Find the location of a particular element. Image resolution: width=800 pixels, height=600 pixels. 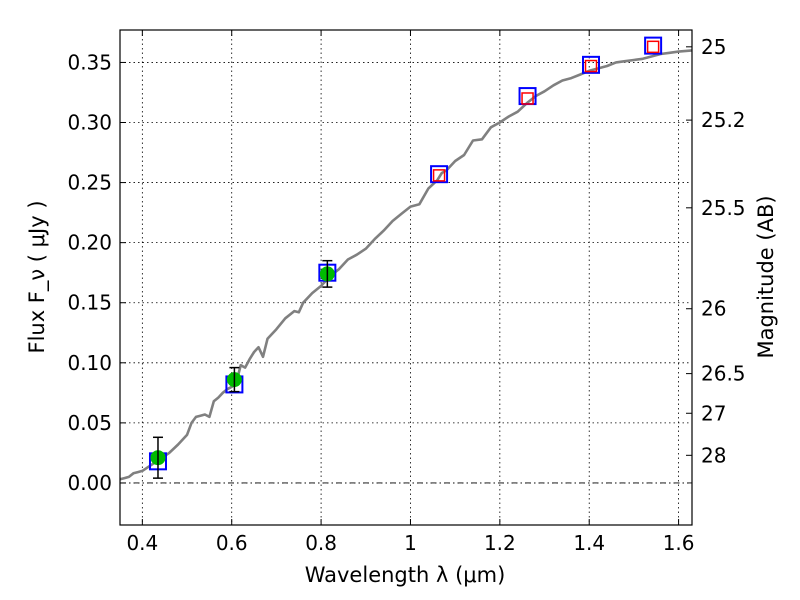

y-tick-label: 0.20 is located at coordinates (89, 243).